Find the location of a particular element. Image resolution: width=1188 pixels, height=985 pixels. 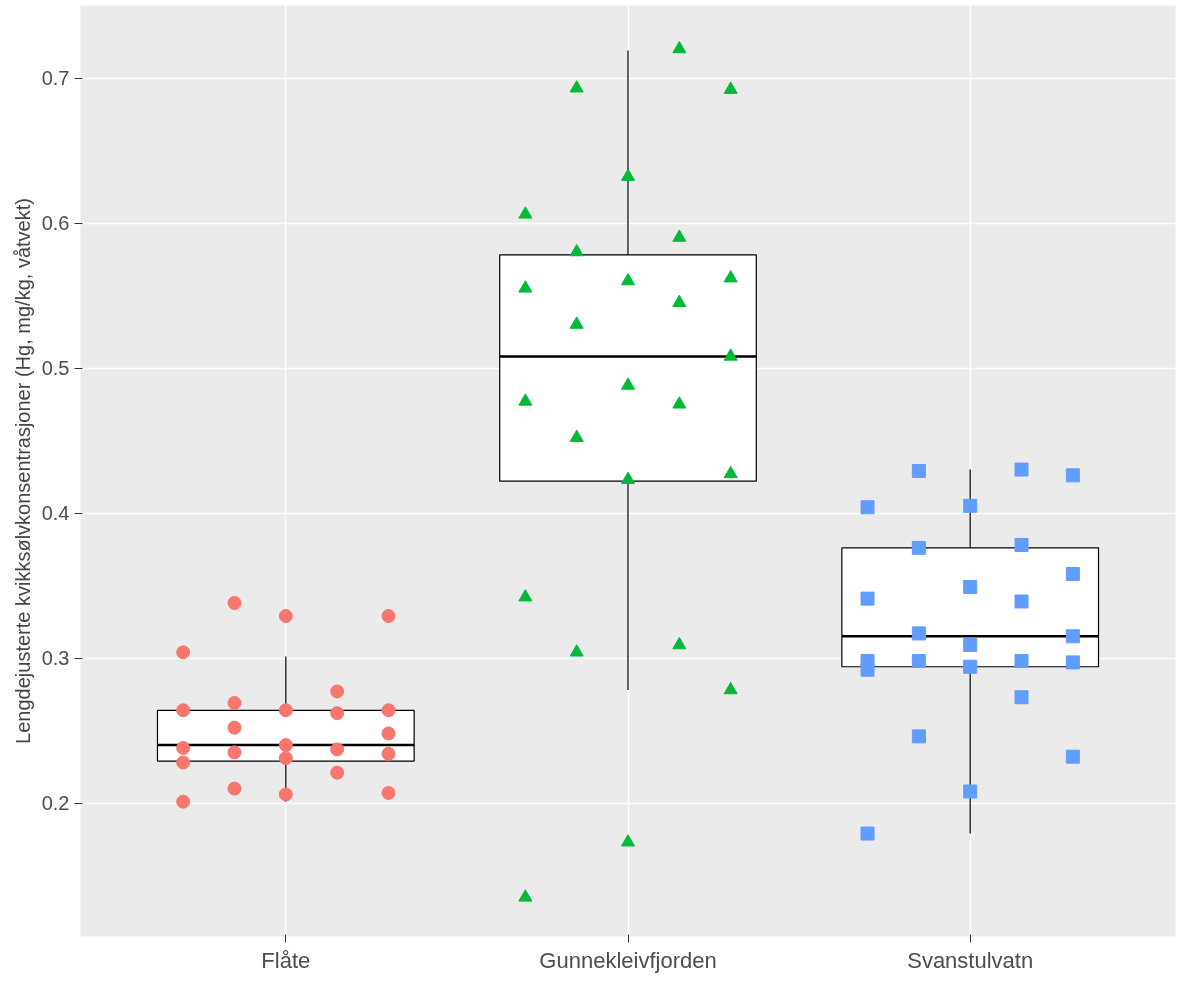

y-tick-label: 0.4 is located at coordinates (55, 513).